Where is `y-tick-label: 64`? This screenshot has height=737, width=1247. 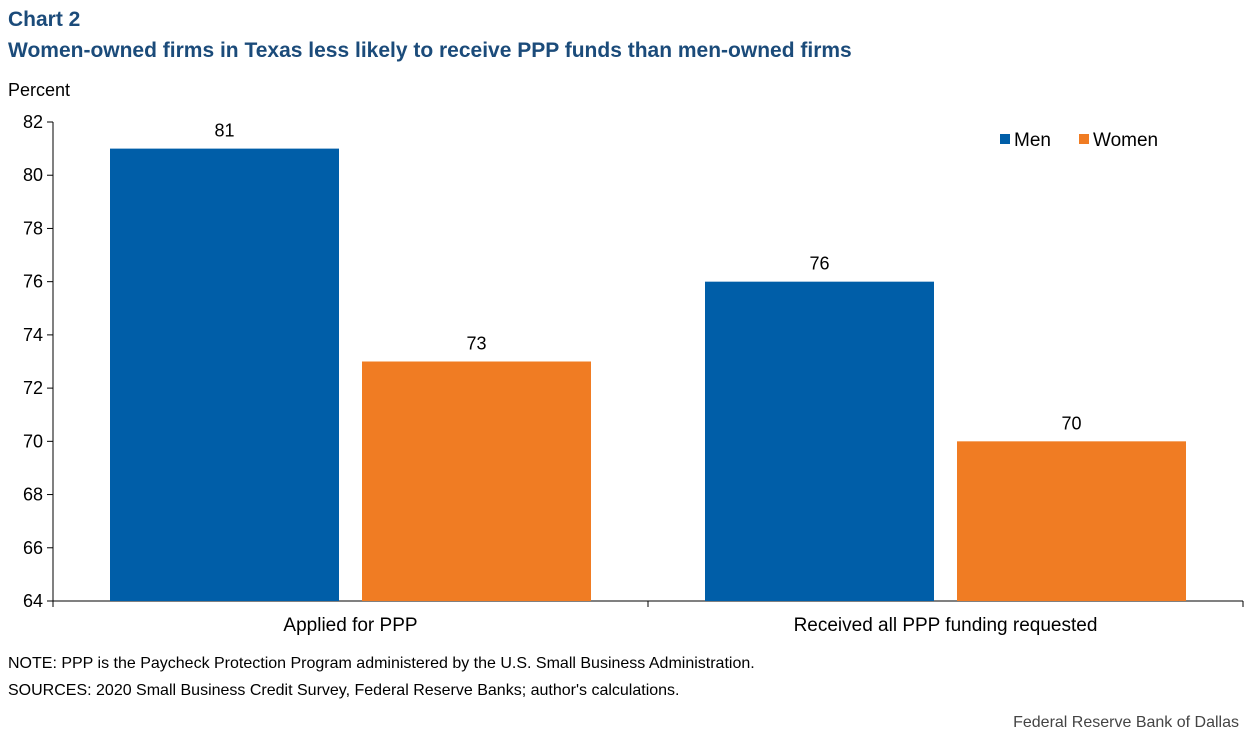
y-tick-label: 64 is located at coordinates (33, 601).